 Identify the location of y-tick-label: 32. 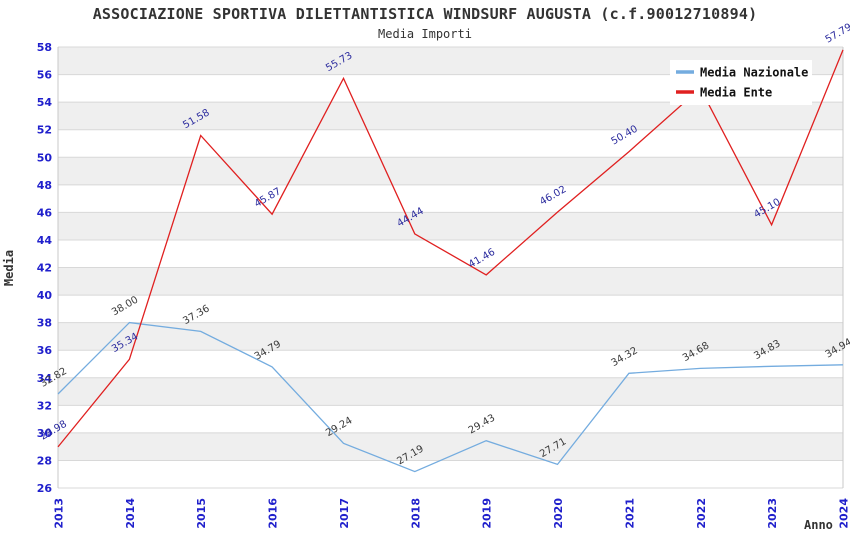
(44, 405).